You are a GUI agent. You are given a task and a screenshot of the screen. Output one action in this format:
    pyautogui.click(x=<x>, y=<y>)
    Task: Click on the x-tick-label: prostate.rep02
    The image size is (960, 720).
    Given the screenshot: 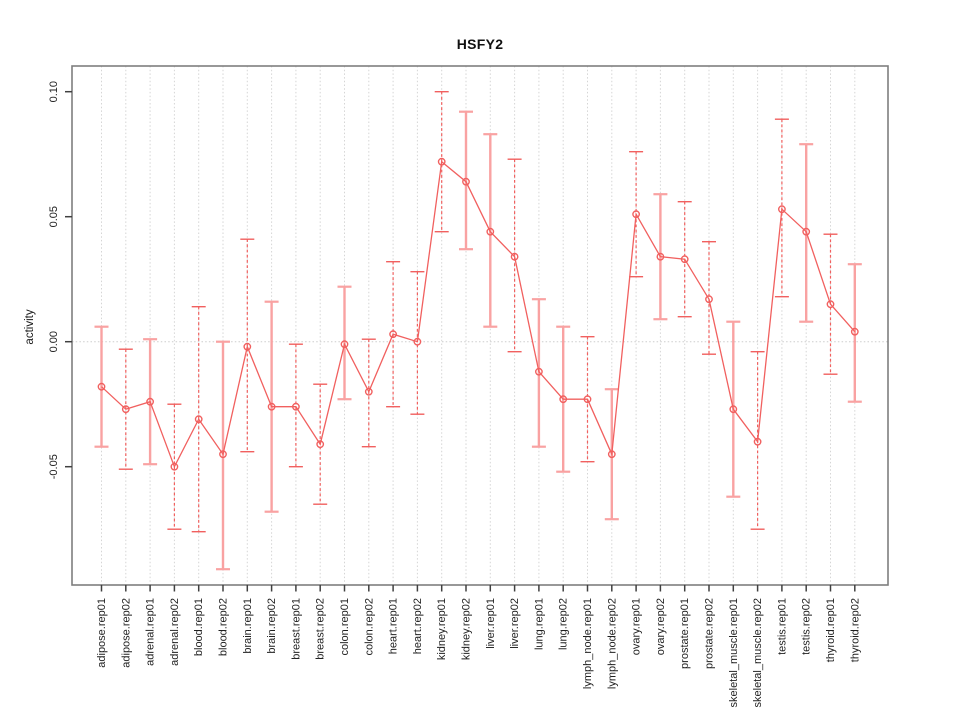 What is the action you would take?
    pyautogui.click(x=710, y=633)
    